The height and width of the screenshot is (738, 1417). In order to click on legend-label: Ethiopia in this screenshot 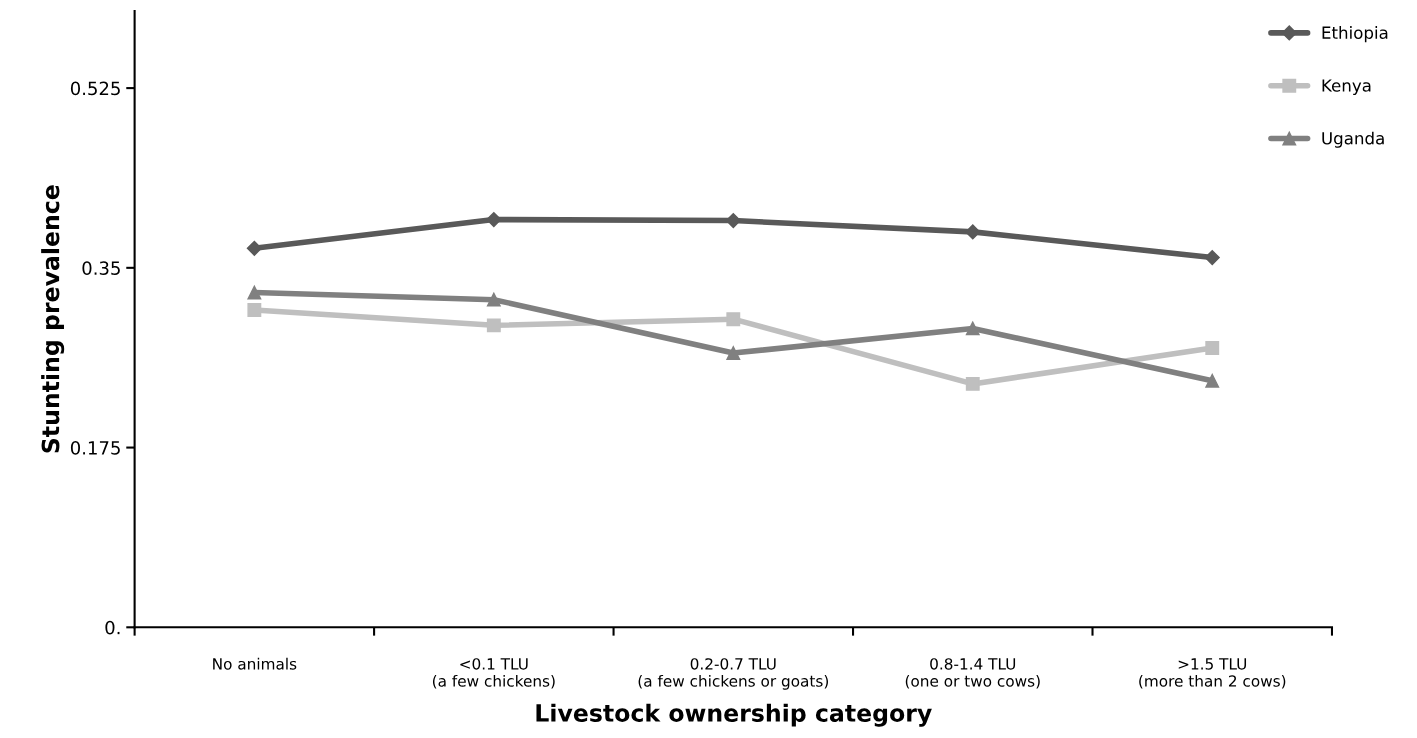, I will do `click(1355, 34)`.